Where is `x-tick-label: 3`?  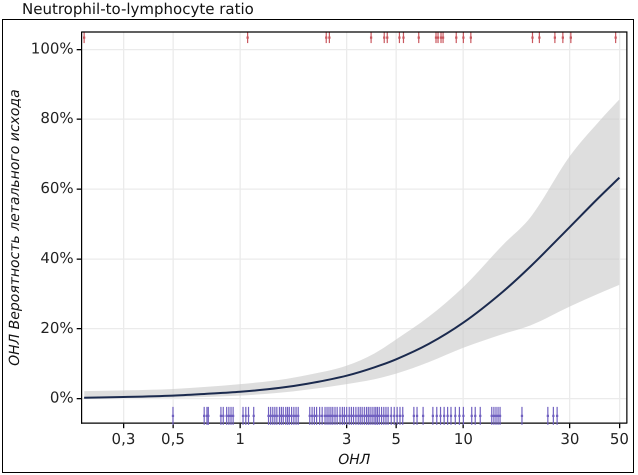
x-tick-label: 3 is located at coordinates (347, 439).